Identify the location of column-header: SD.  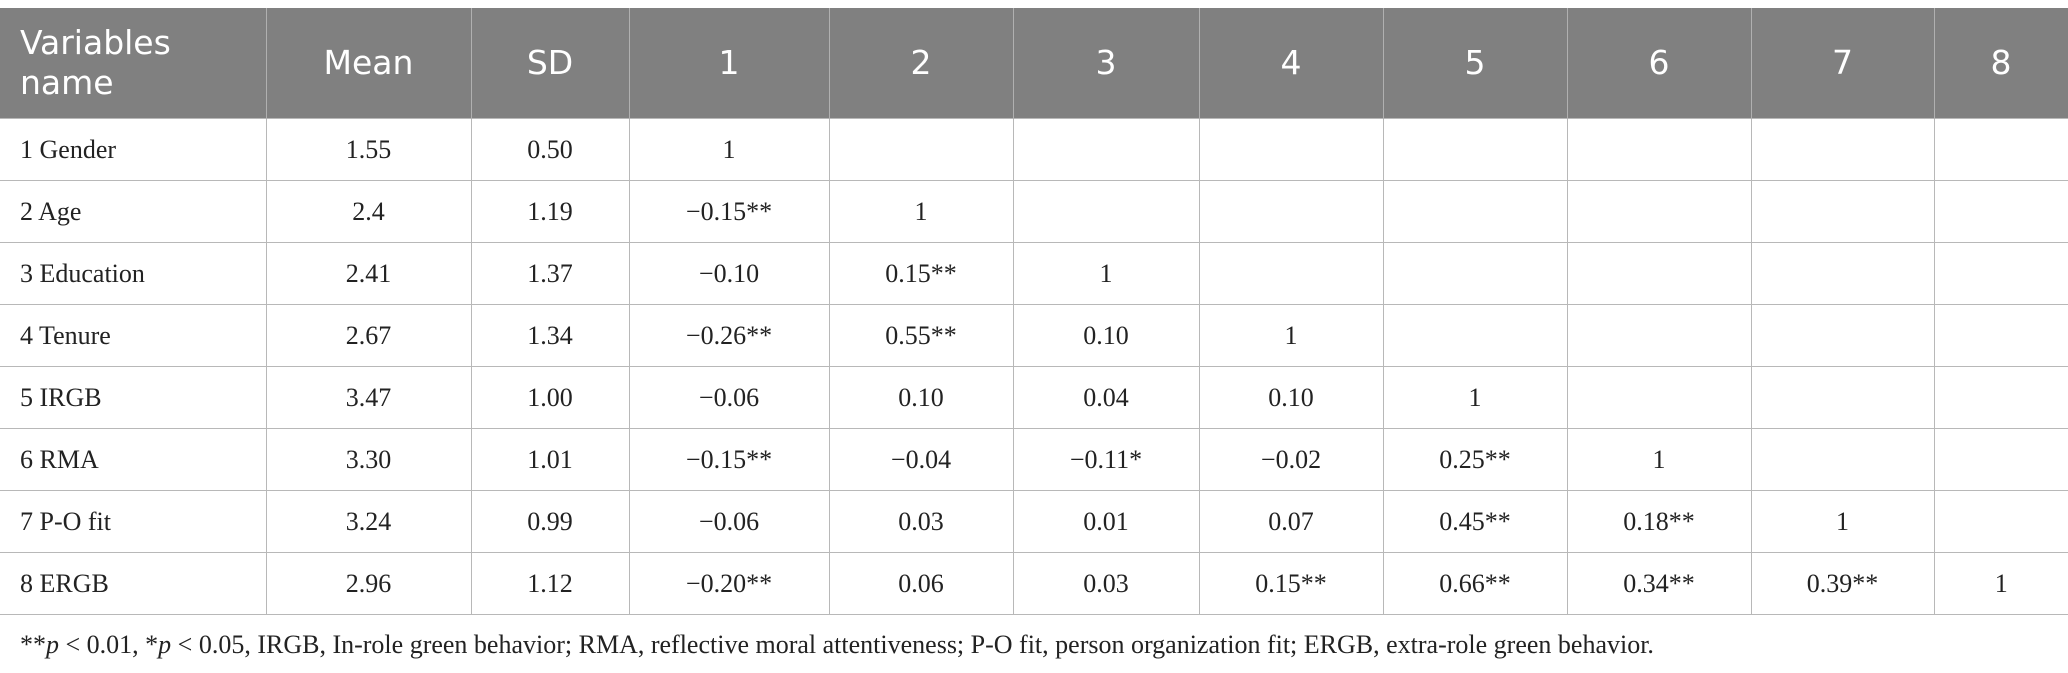
(550, 63).